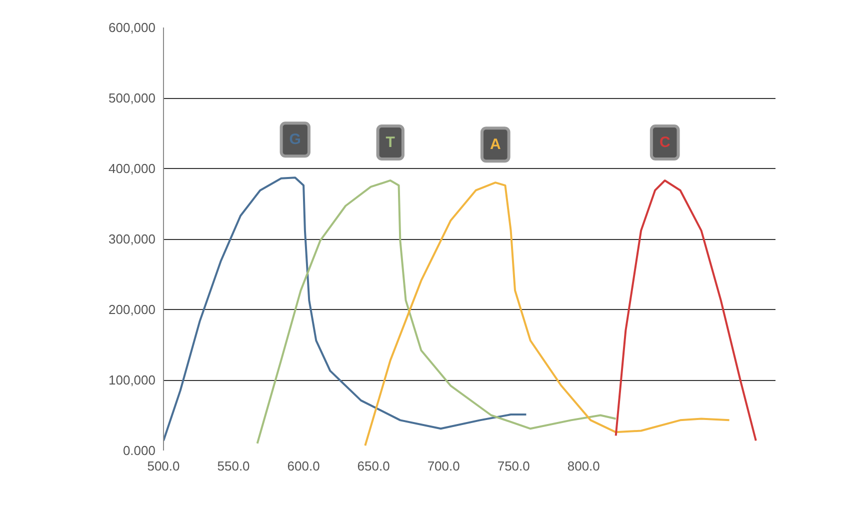 The width and height of the screenshot is (849, 525). What do you see at coordinates (685, 310) in the screenshot?
I see `line-series` at bounding box center [685, 310].